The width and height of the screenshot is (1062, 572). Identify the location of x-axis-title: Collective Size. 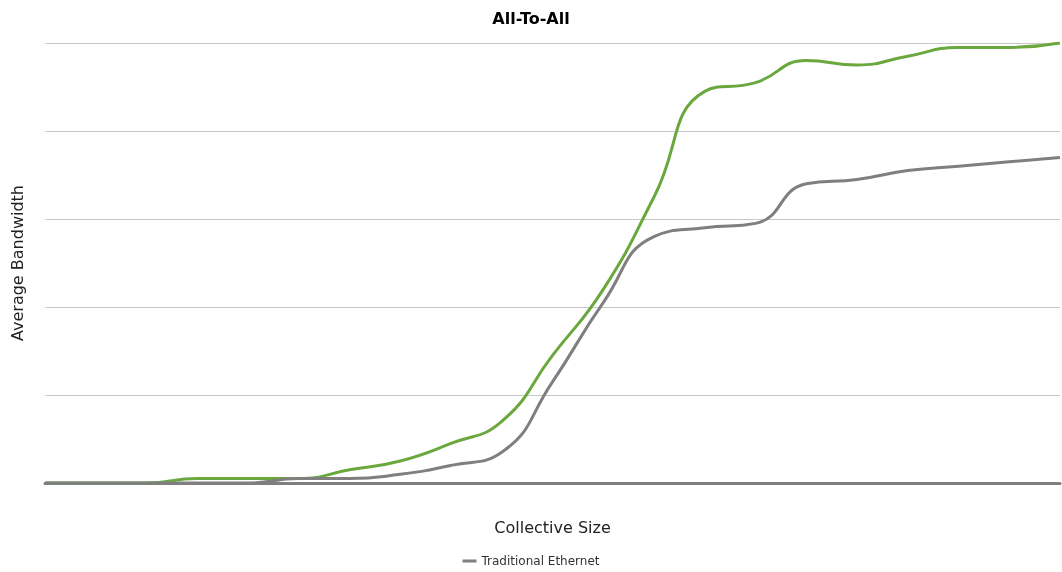
(552, 527).